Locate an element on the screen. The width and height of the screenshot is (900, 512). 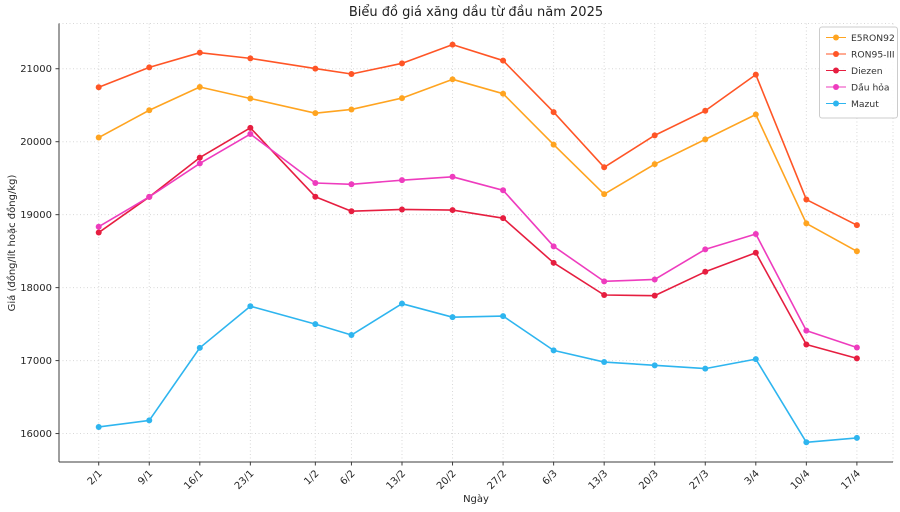
legend-label: RON95-III is located at coordinates (873, 54).